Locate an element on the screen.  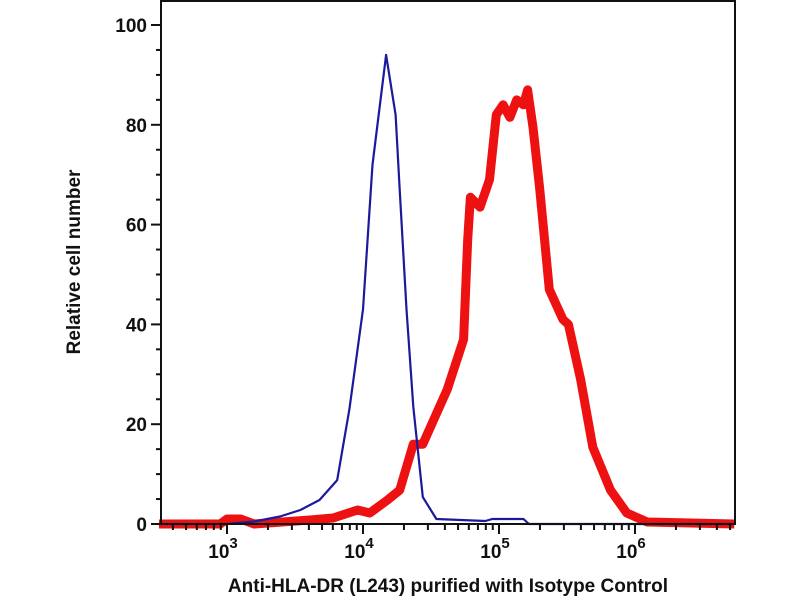
x-tick-exponent: 3 is located at coordinates (233, 543).